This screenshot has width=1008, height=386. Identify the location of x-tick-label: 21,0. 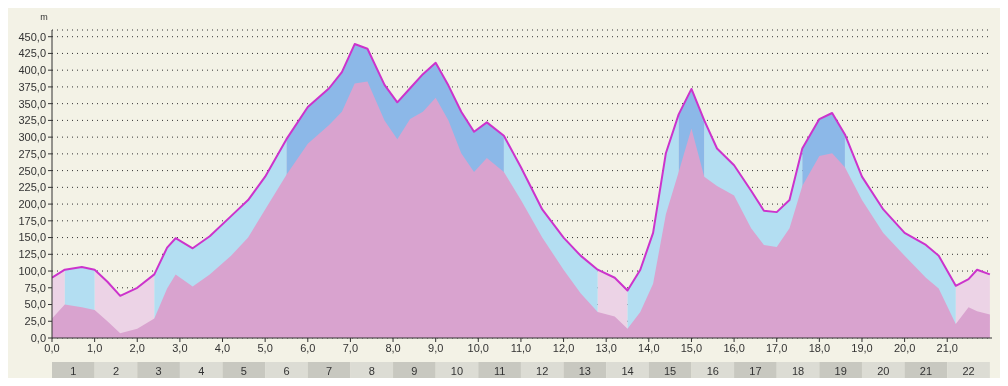
(947, 347).